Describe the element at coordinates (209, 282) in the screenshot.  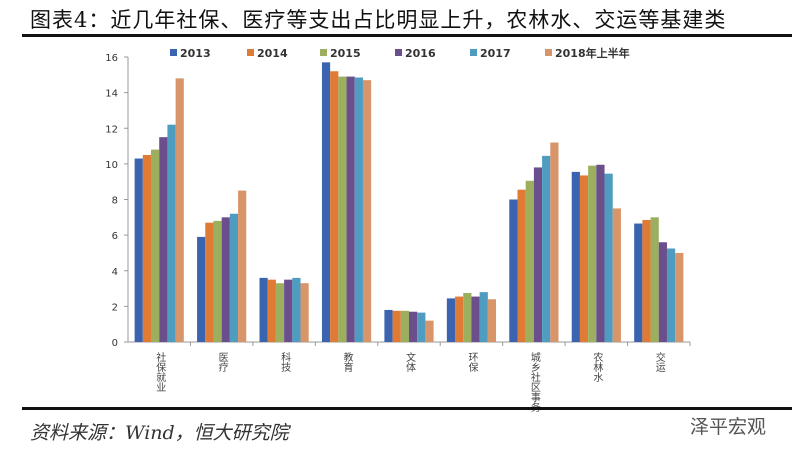
I see `bar-2014-医疗` at that location.